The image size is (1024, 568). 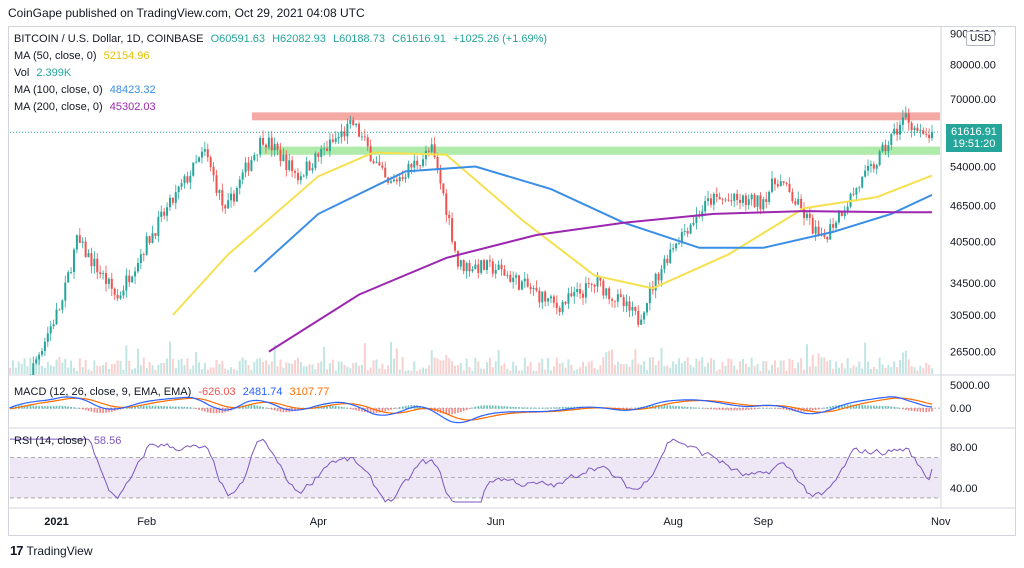 What do you see at coordinates (109, 39) in the screenshot?
I see `symbol-title: BITCOIN / U.S. Dollar, 1D, COINBASE` at bounding box center [109, 39].